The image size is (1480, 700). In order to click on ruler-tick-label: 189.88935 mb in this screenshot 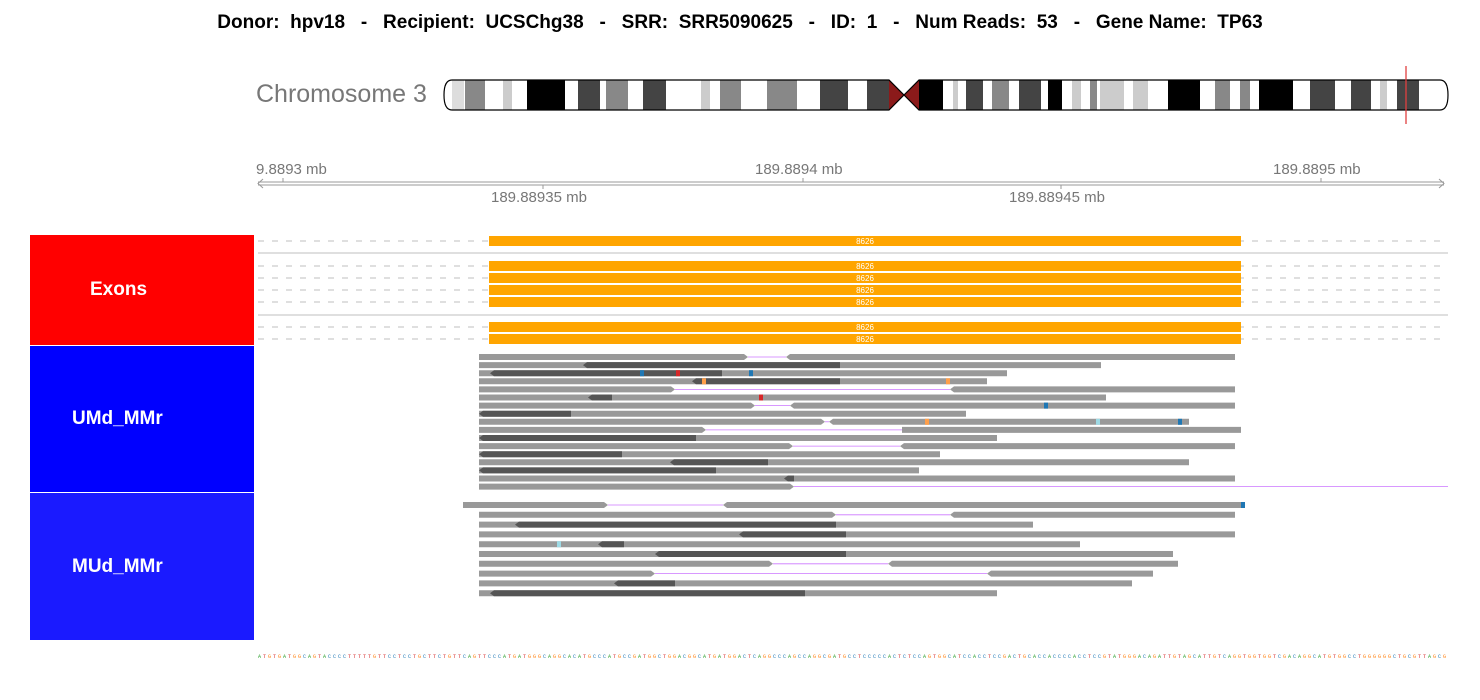, I will do `click(539, 197)`.